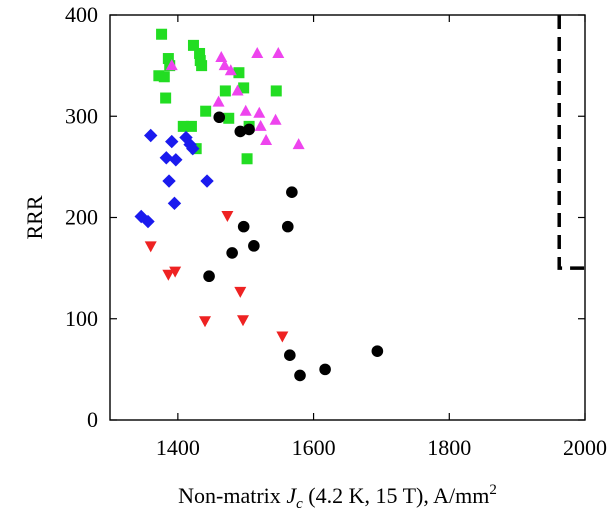  What do you see at coordinates (81, 115) in the screenshot?
I see `y-tick-label: 300` at bounding box center [81, 115].